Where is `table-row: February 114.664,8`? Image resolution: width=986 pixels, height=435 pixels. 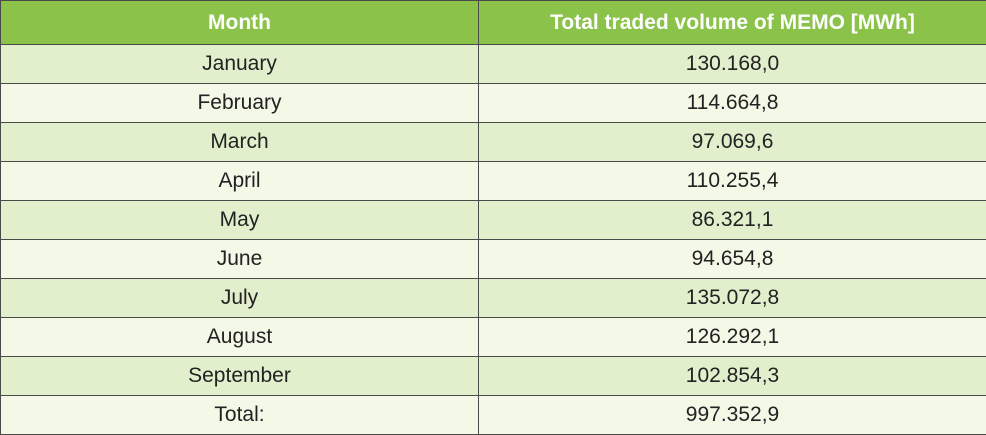 table-row: February 114.664,8 is located at coordinates (493, 103).